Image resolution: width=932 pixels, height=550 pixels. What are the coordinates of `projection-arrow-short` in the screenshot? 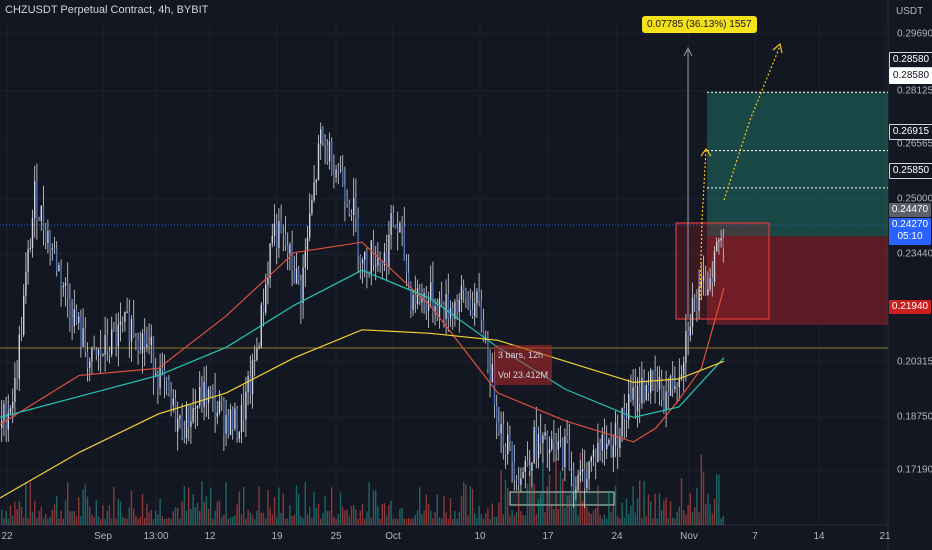 It's located at (703, 225).